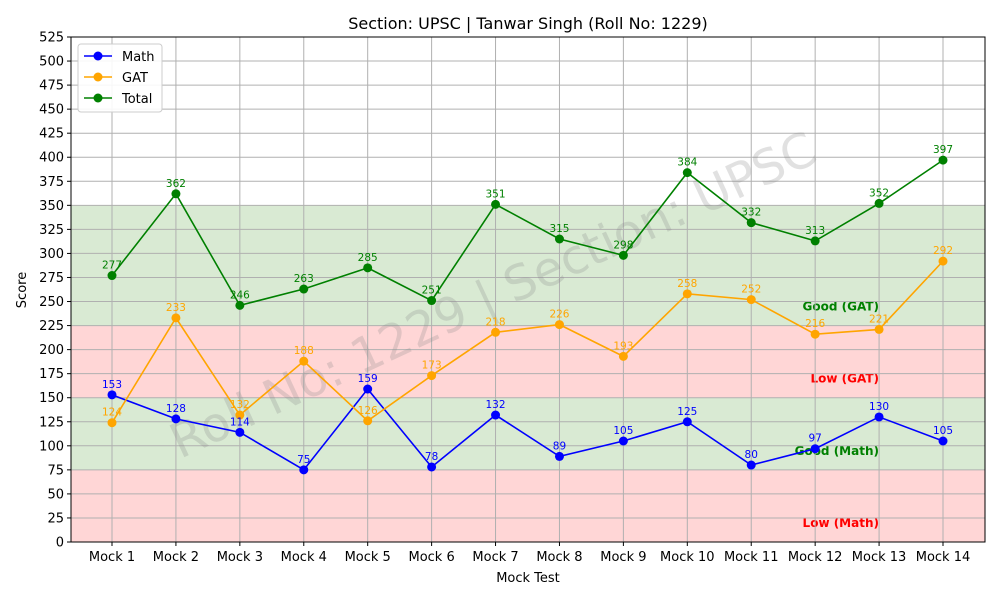 This screenshot has height=600, width=1000. Describe the element at coordinates (304, 279) in the screenshot. I see `data-label: 263` at that location.